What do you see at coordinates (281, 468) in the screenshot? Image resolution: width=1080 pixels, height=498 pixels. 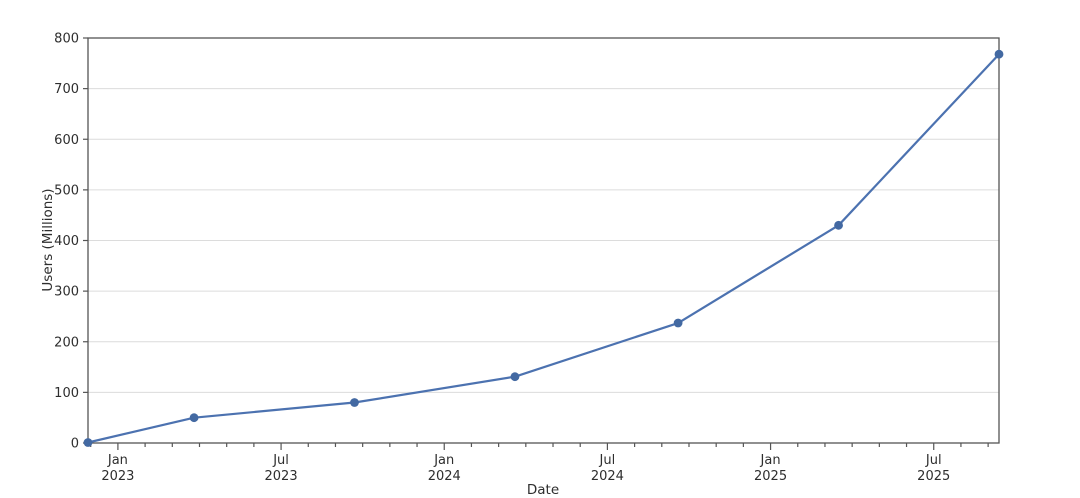 I see `x-tick-label-jul-2023: Jul 2023` at bounding box center [281, 468].